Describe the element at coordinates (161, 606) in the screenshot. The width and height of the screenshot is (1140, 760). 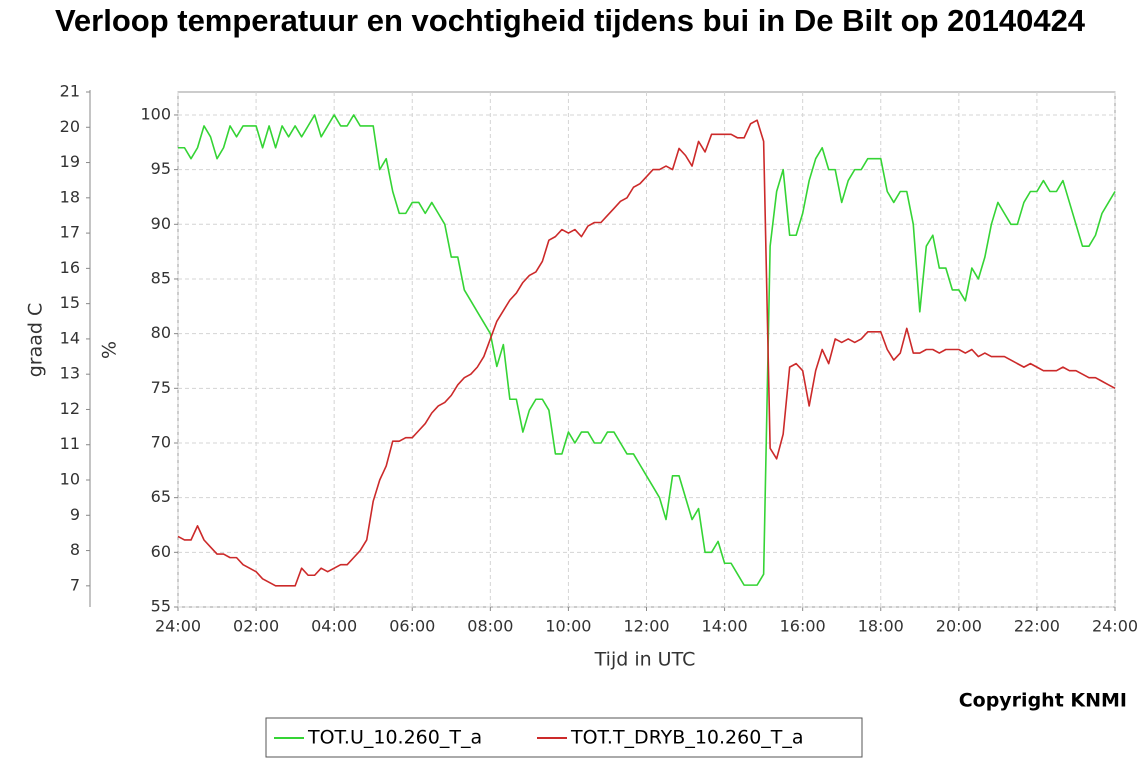
I see `y-tick-label: 55` at that location.